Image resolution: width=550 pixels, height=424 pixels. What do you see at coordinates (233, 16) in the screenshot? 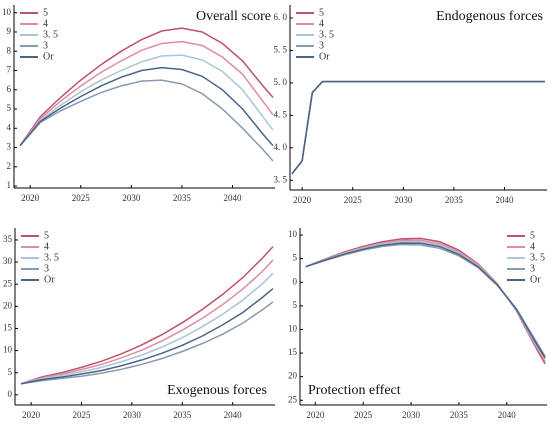
I see `chart-title: Overall score` at bounding box center [233, 16].